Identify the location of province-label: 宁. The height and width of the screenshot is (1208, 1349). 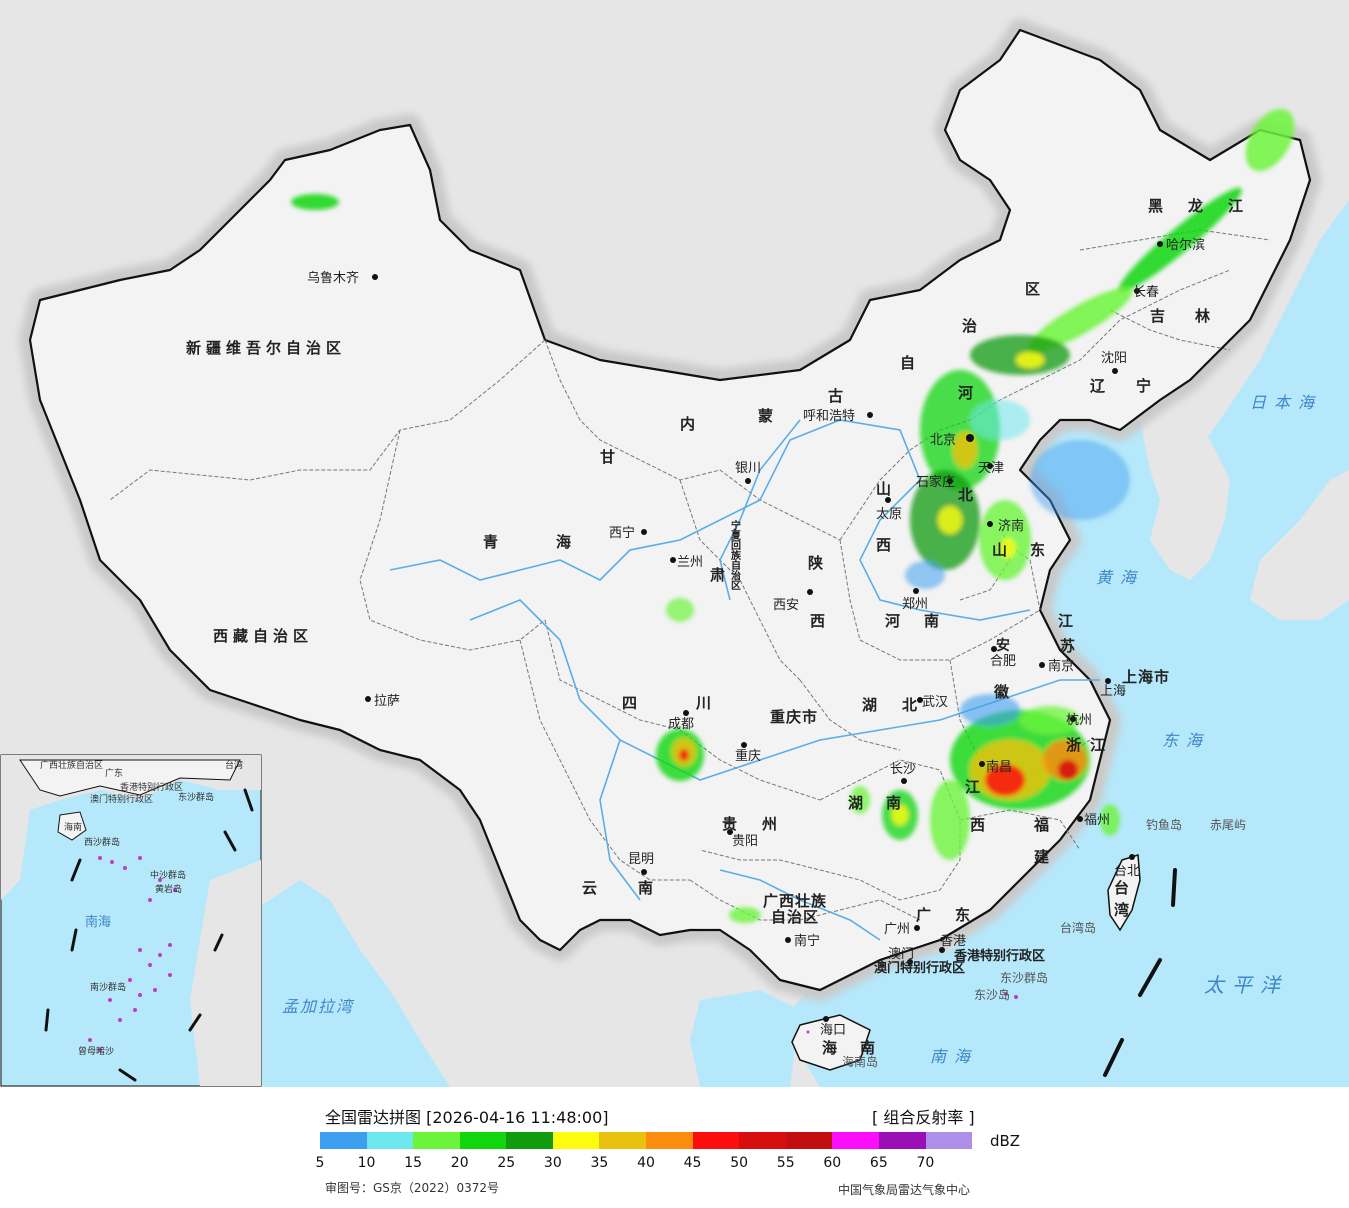
(1146, 386).